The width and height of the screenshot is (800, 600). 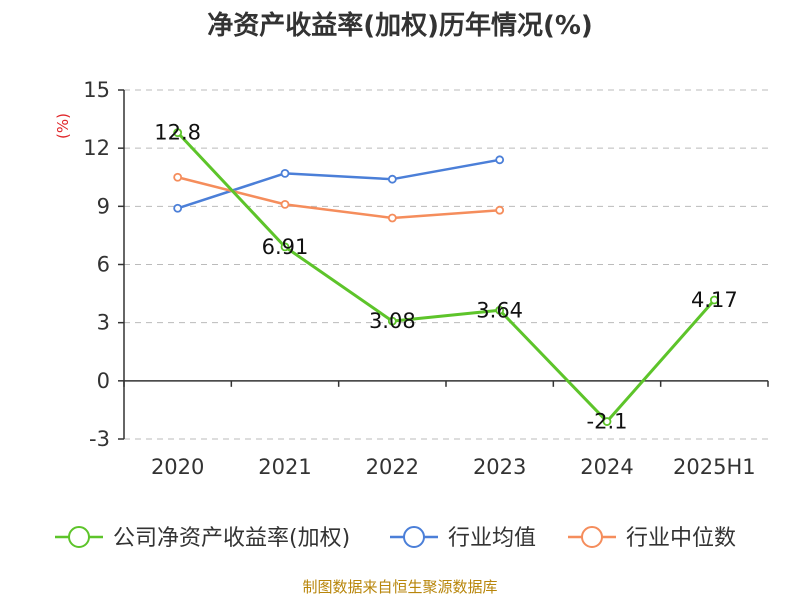 I want to click on x-tick-label: 2020, so click(x=177, y=467).